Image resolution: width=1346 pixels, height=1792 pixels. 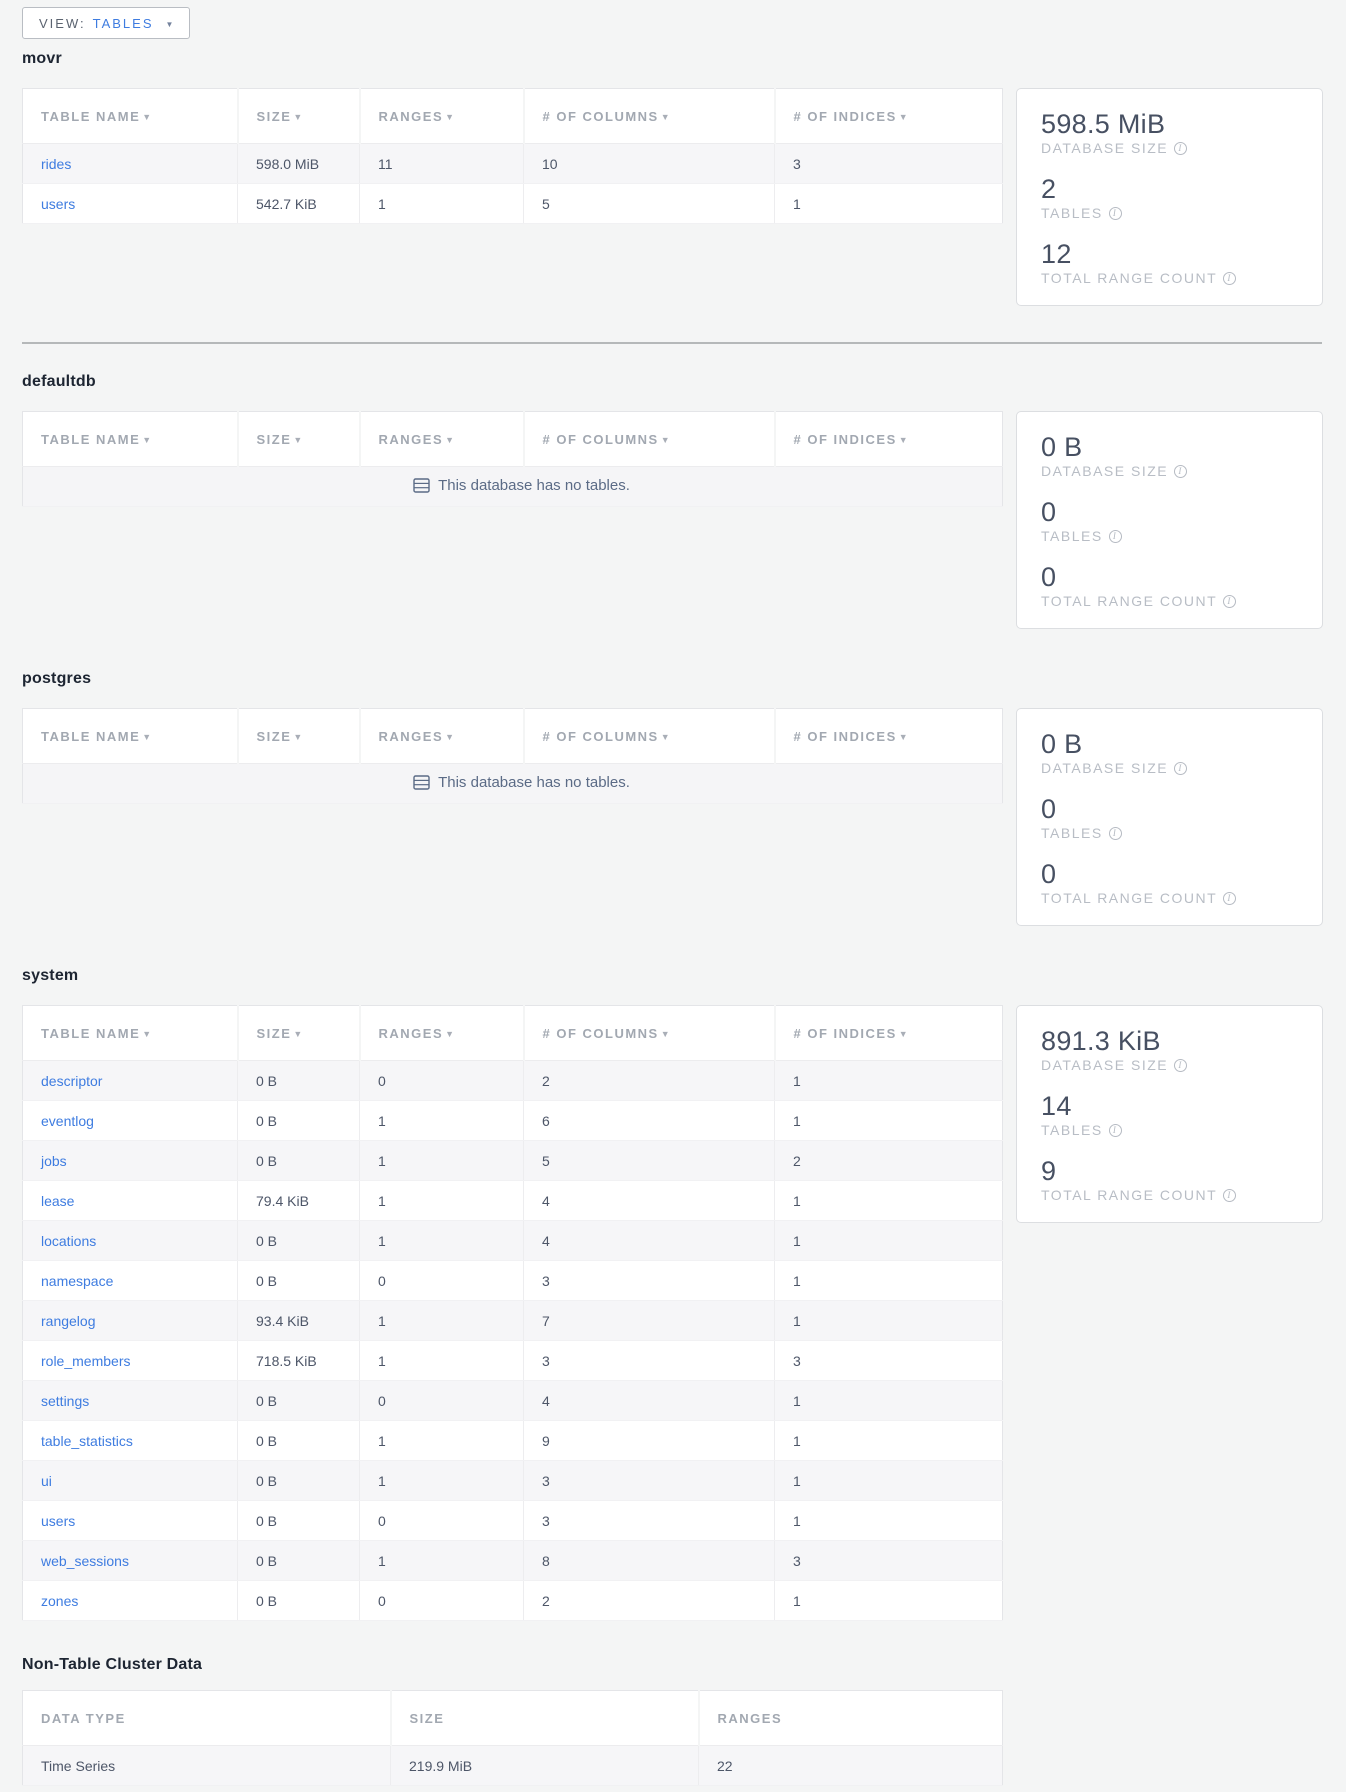 I want to click on stat-total-range-count: 9 TOTAL RANGE COUNT i, so click(x=1169, y=1180).